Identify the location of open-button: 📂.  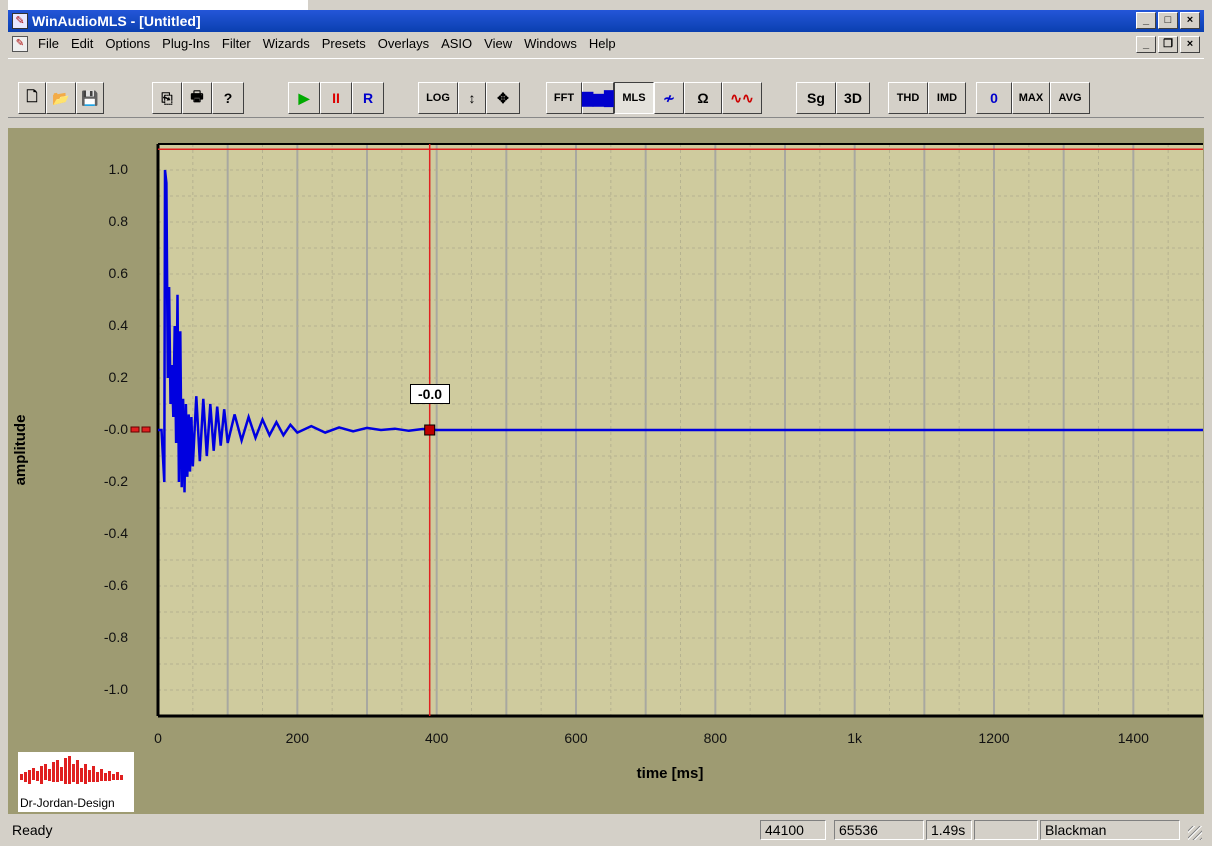
(61, 98).